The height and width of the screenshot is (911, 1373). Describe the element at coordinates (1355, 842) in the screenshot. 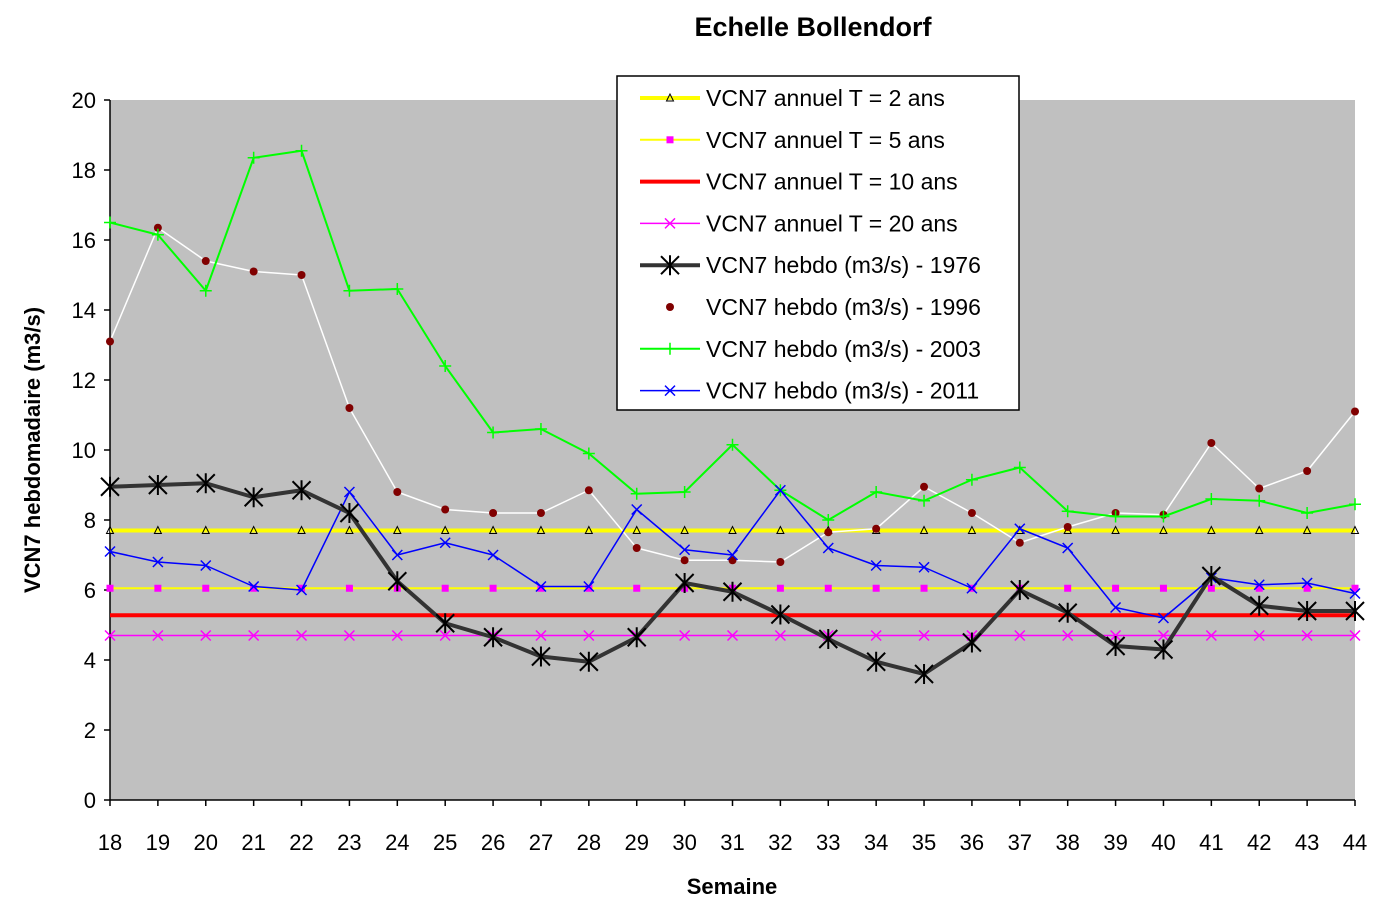

I see `x-tick-label: 44` at that location.